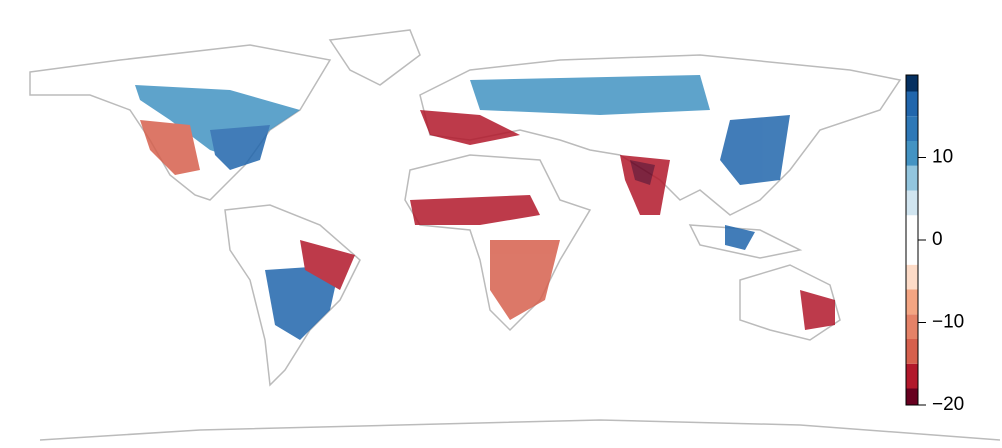  I want to click on colorbar-tick-label: −10, so click(948, 322).